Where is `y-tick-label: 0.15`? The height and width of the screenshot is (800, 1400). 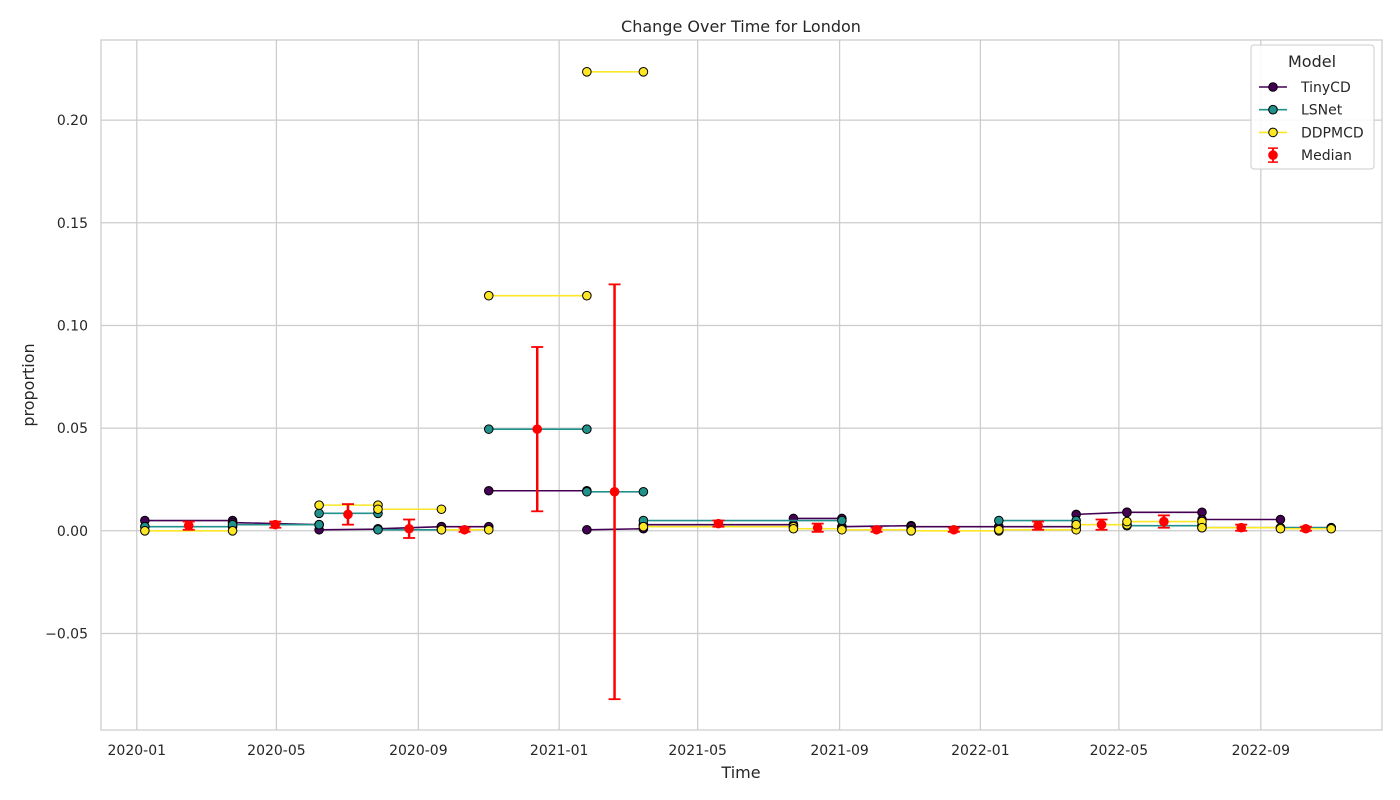 y-tick-label: 0.15 is located at coordinates (72, 224).